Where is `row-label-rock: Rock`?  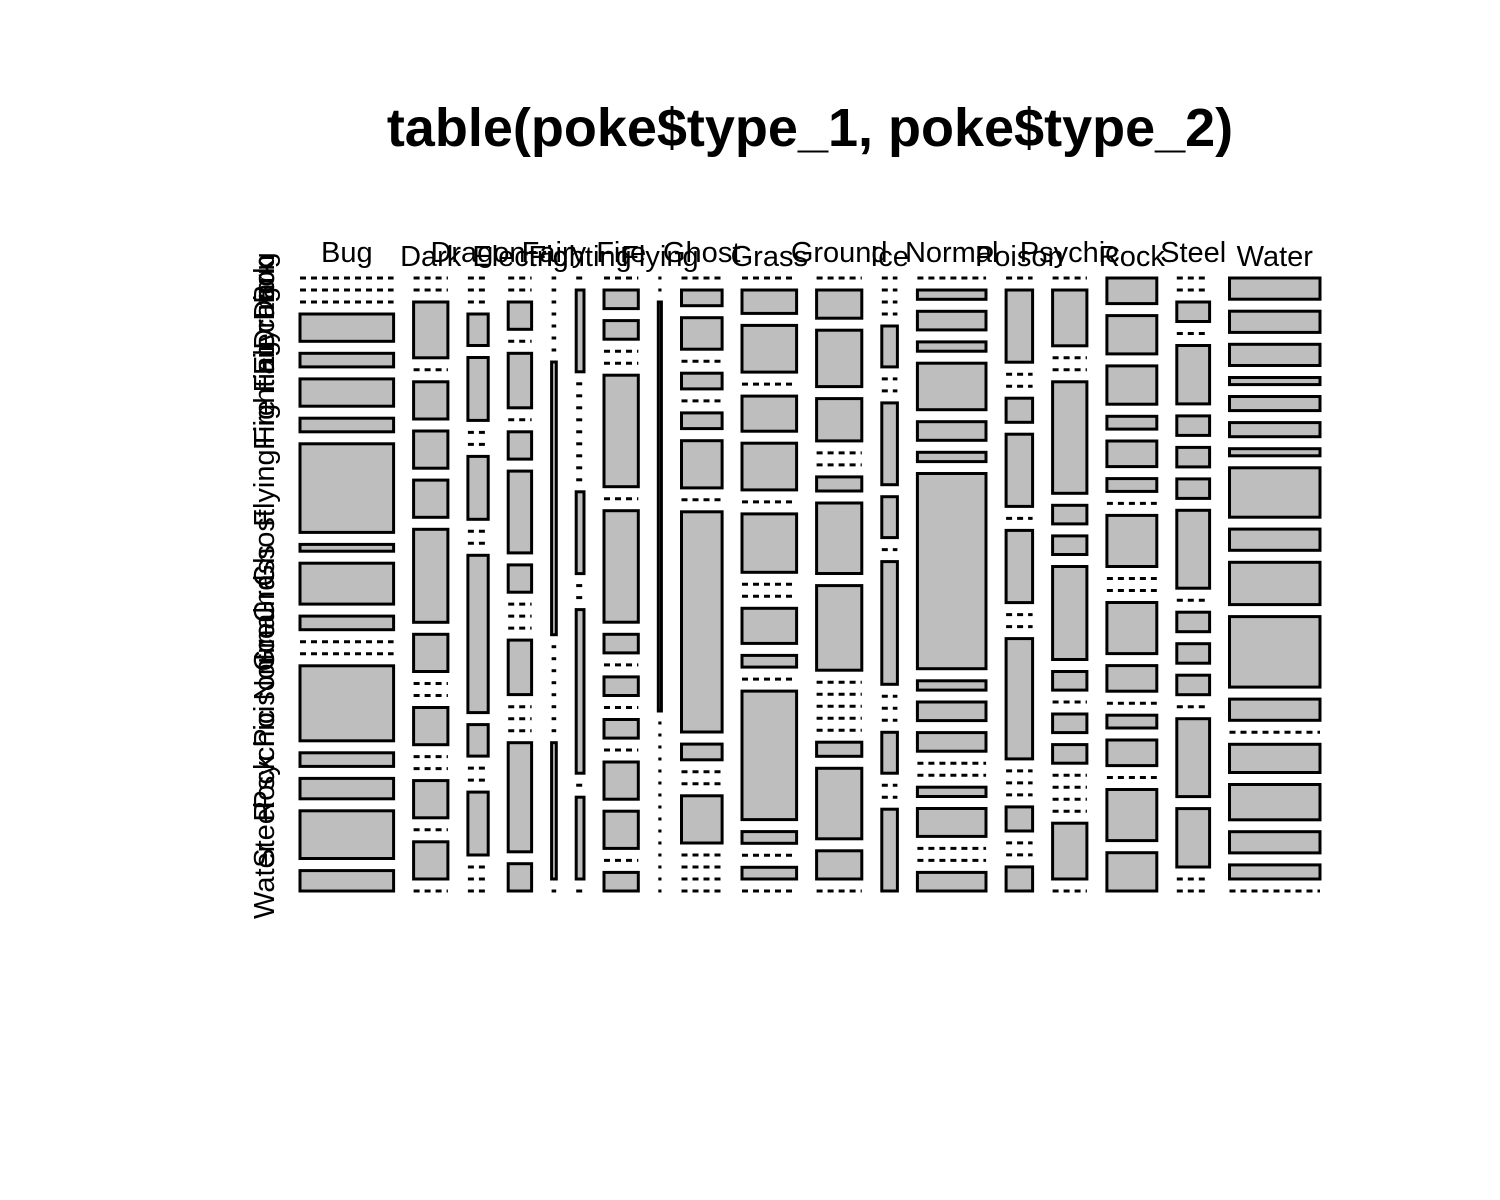
row-label-rock: Rock is located at coordinates (265, 788).